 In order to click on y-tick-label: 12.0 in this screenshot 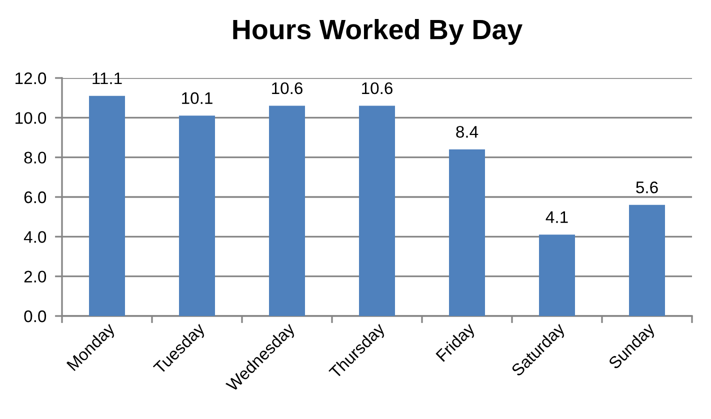, I will do `click(31, 78)`.